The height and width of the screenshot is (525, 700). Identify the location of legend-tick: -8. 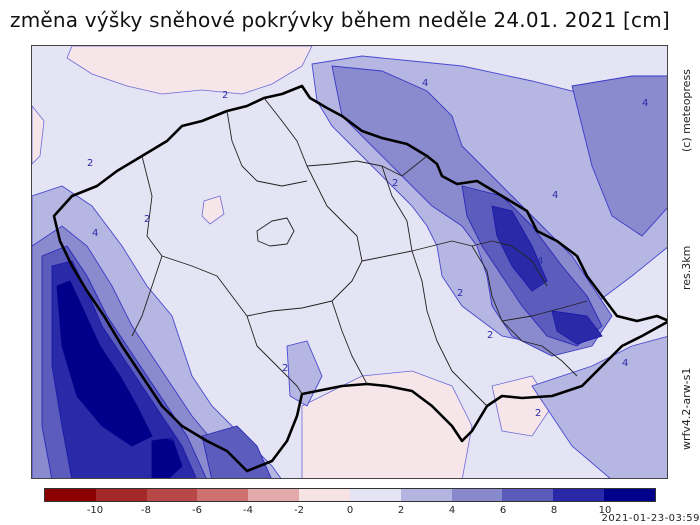
(146, 510).